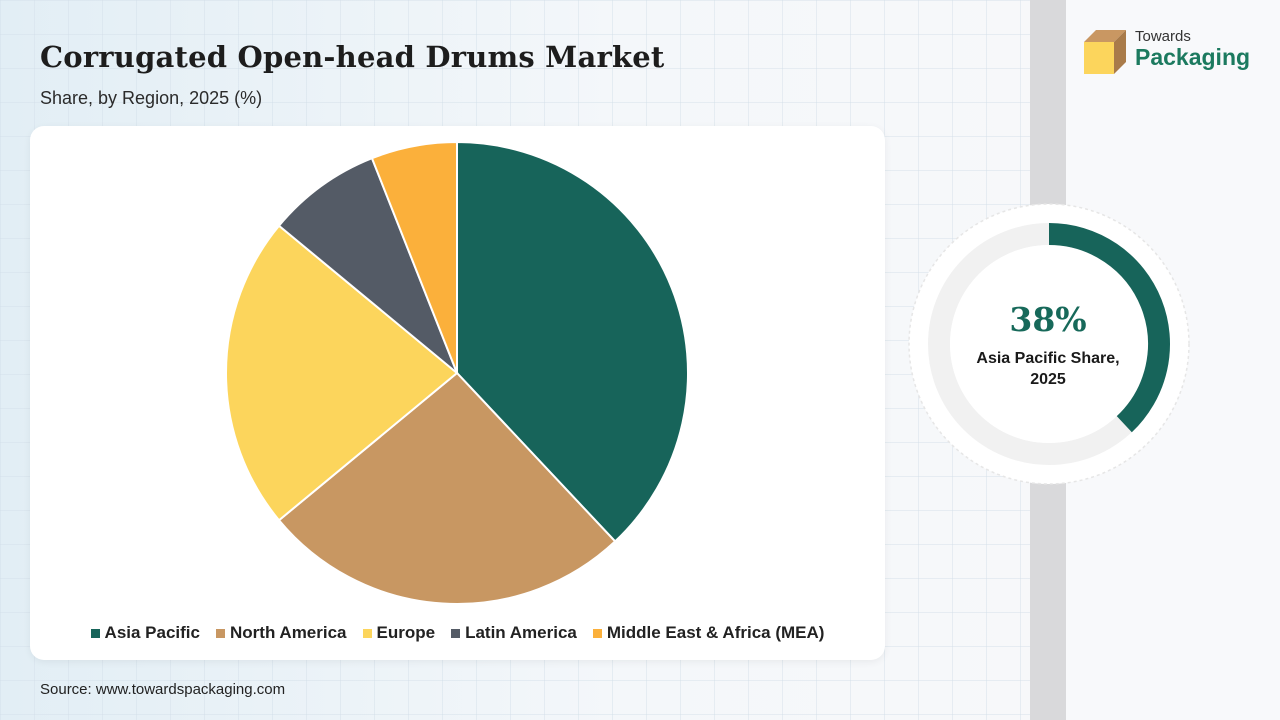 This screenshot has width=1280, height=720. I want to click on logo-text-big: Packaging, so click(1193, 57).